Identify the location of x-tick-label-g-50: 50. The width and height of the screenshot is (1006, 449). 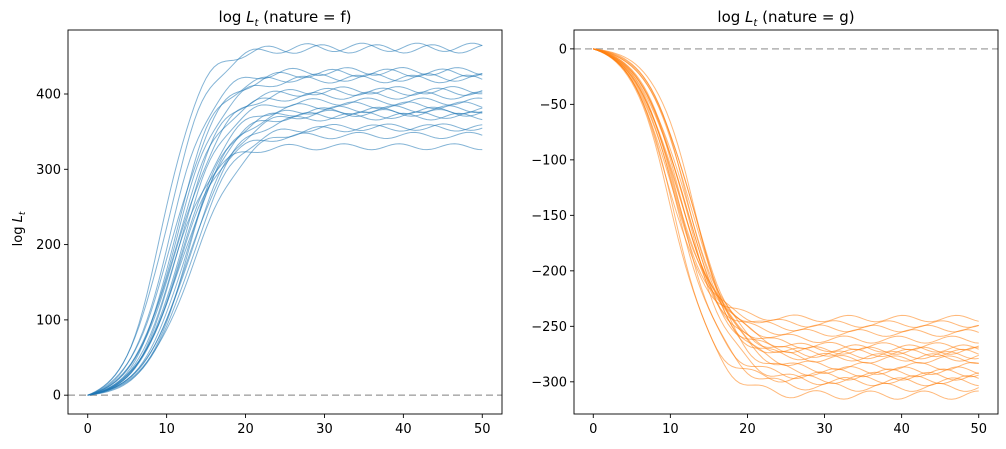
(978, 429).